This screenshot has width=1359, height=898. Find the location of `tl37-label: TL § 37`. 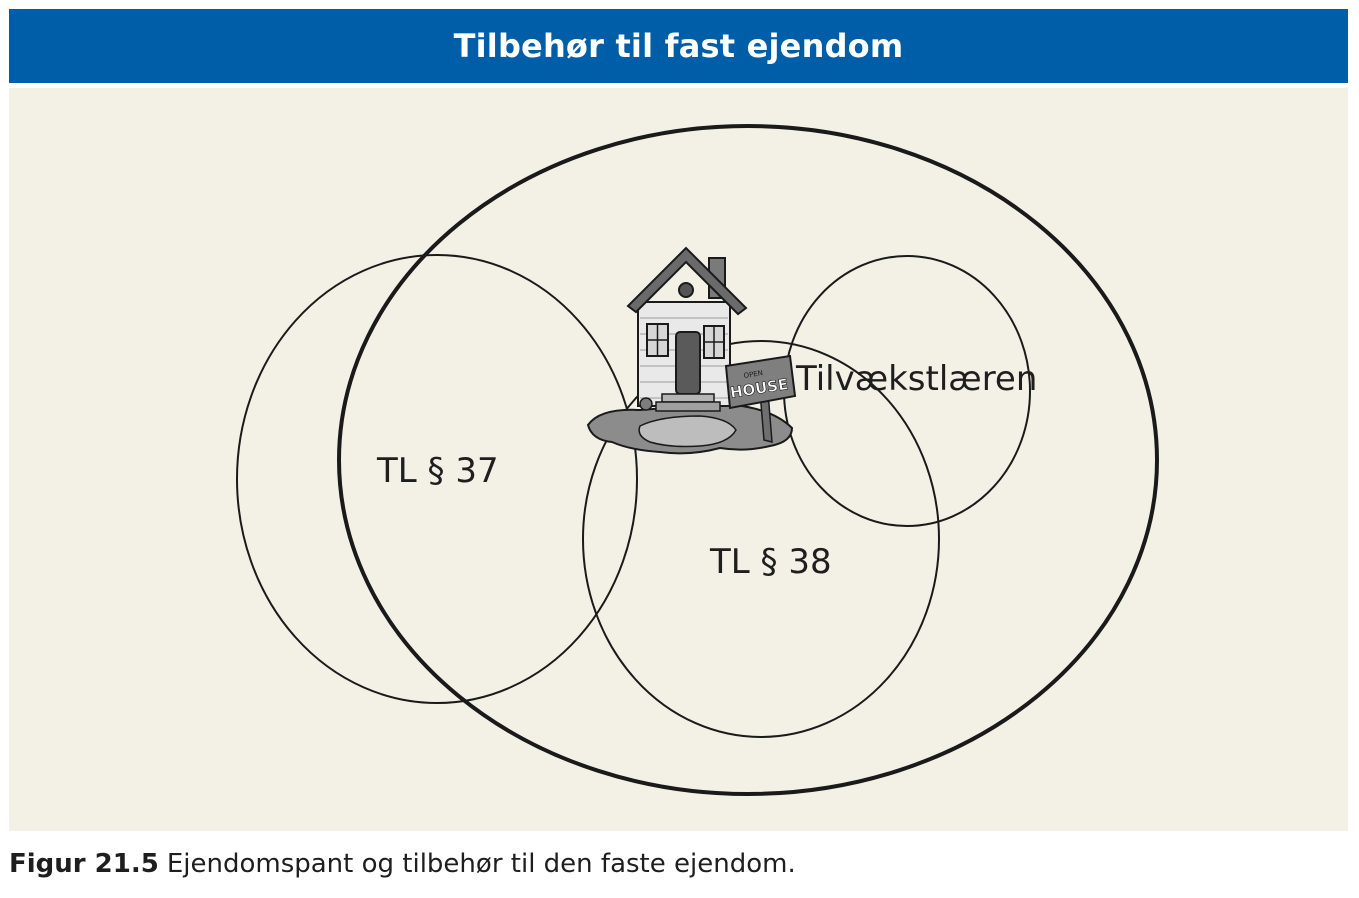

tl37-label: TL § 37 is located at coordinates (437, 471).